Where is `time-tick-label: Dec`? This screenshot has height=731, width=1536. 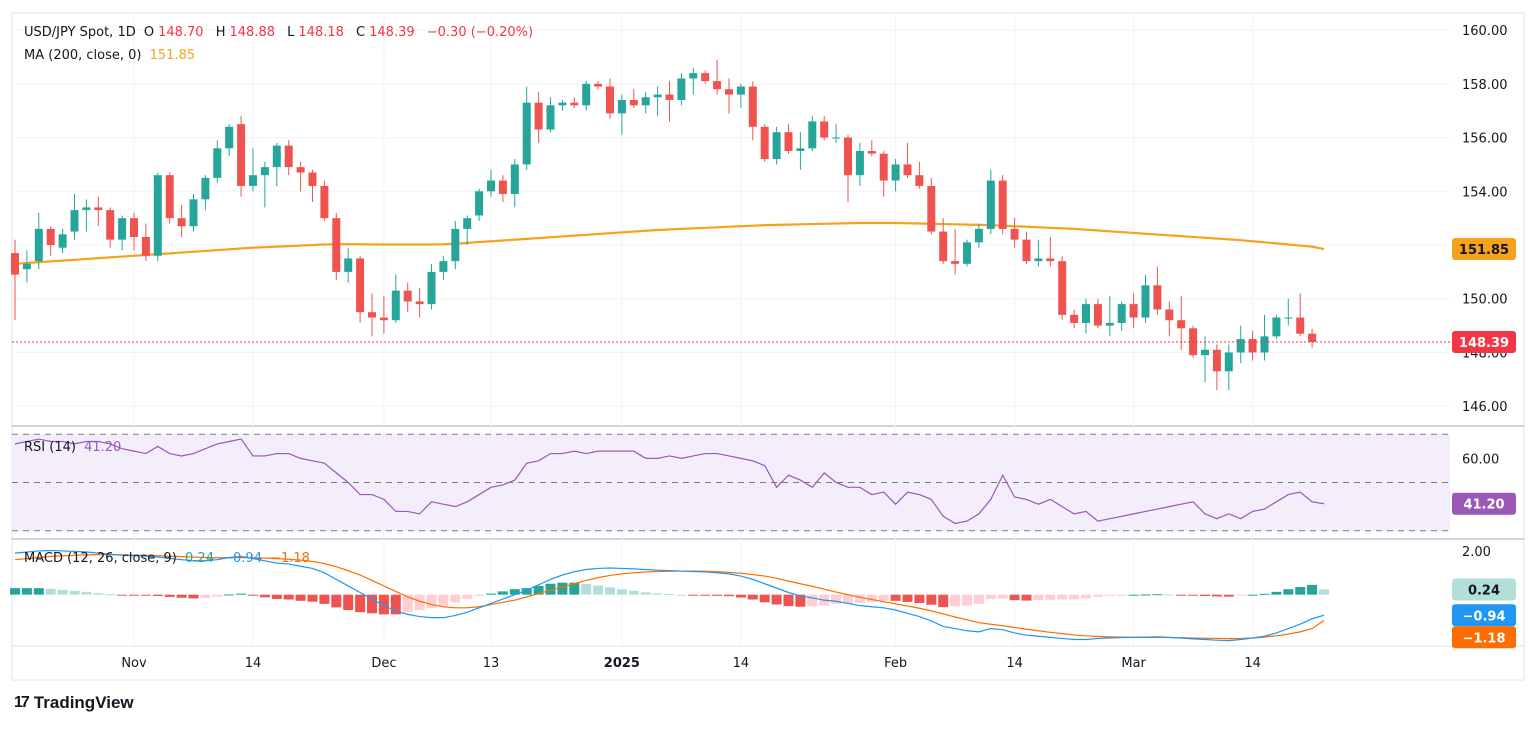 time-tick-label: Dec is located at coordinates (383, 663).